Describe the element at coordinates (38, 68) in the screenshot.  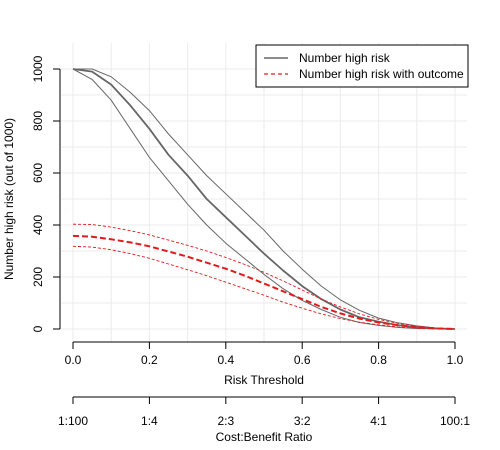
I see `y-tick-label-5: 1000` at that location.